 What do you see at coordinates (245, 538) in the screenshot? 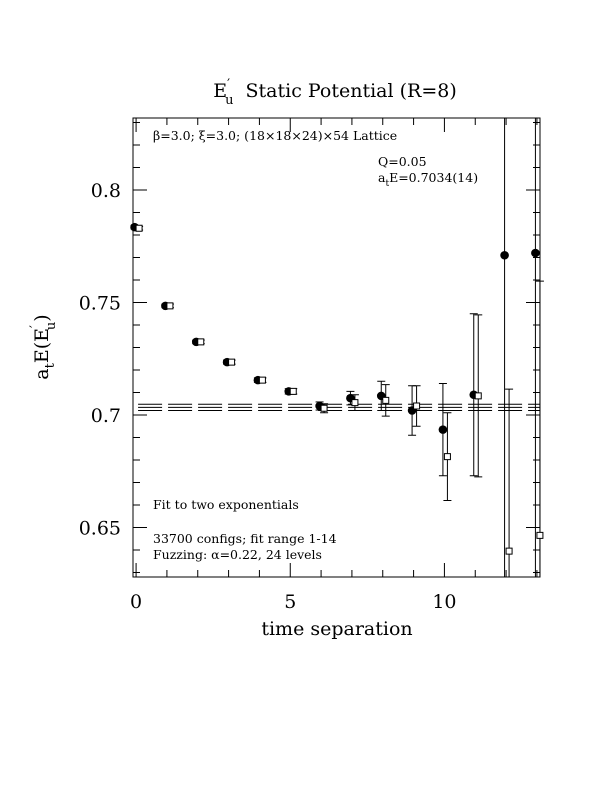
I see `configs-note: 33700 configs; fit range 1-14` at bounding box center [245, 538].